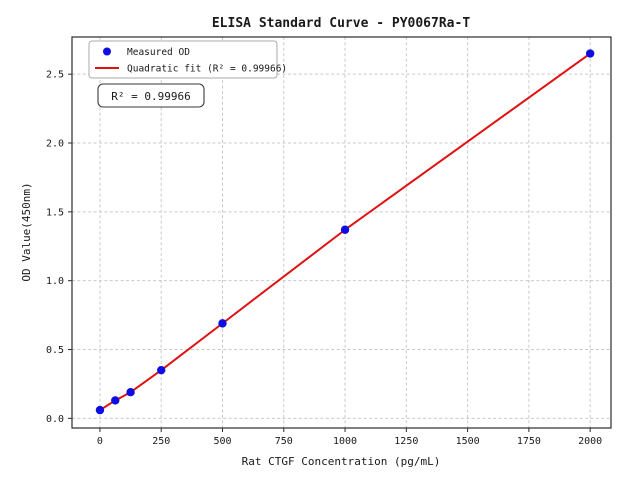 This screenshot has width=640, height=480. Describe the element at coordinates (284, 441) in the screenshot. I see `x-tick-label: 750` at that location.